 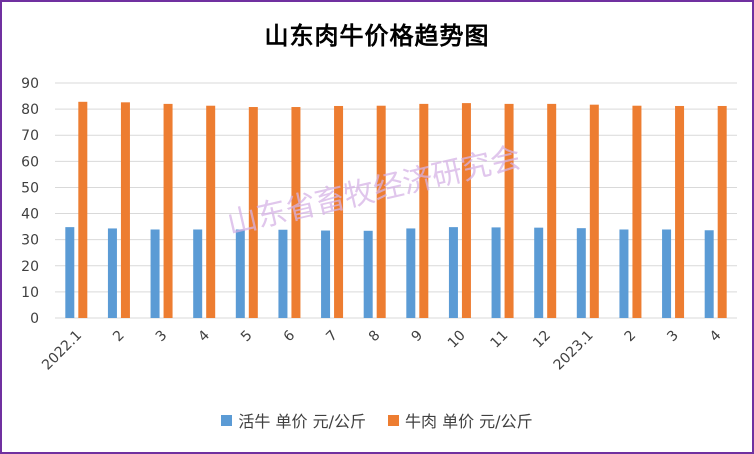 I want to click on y-tick-label: 20, so click(x=30, y=267).